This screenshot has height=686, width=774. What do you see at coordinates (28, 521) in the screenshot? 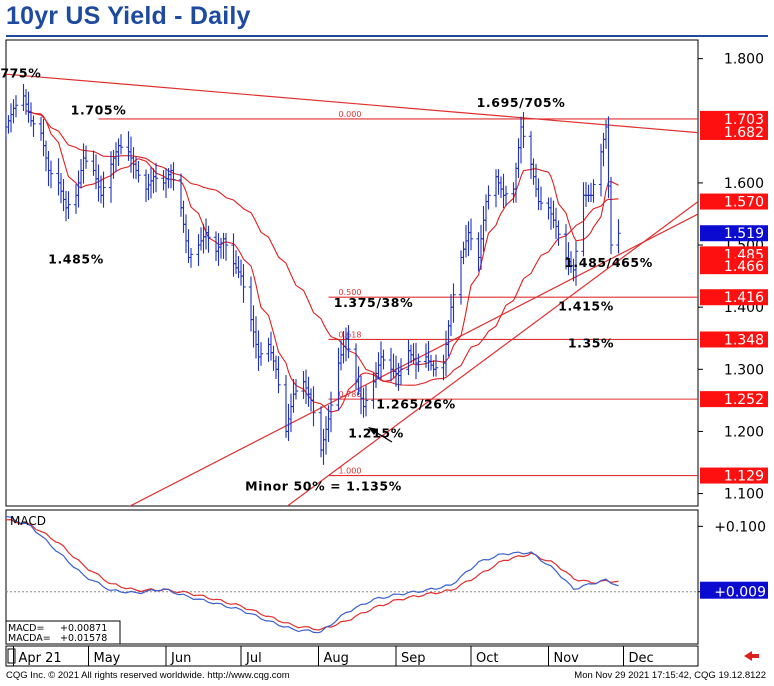
I see `macd-title: MACD` at bounding box center [28, 521].